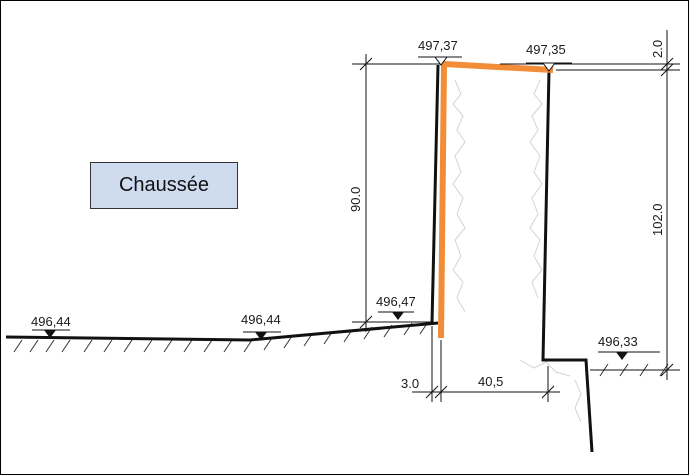 Image resolution: width=689 pixels, height=475 pixels. What do you see at coordinates (546, 49) in the screenshot?
I see `elevation-wall-top-right: 497,35` at bounding box center [546, 49].